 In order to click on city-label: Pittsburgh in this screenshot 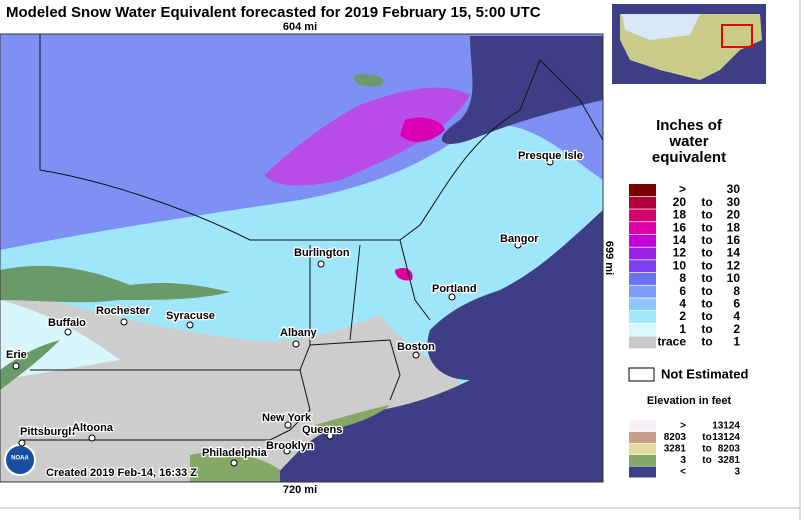, I will do `click(47, 432)`.